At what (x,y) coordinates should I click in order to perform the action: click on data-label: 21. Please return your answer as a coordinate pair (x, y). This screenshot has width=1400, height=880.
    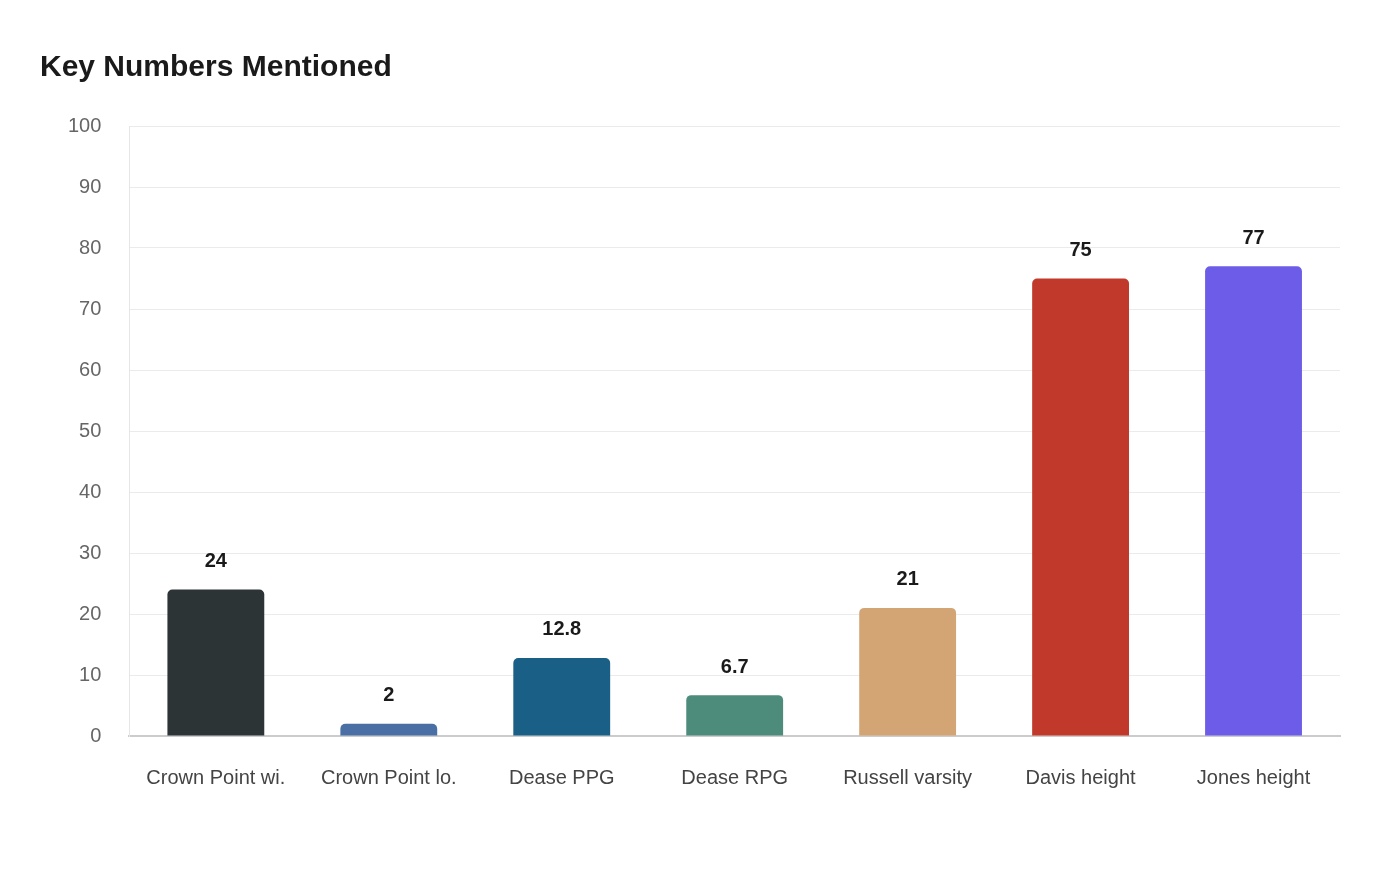
    Looking at the image, I should click on (907, 578).